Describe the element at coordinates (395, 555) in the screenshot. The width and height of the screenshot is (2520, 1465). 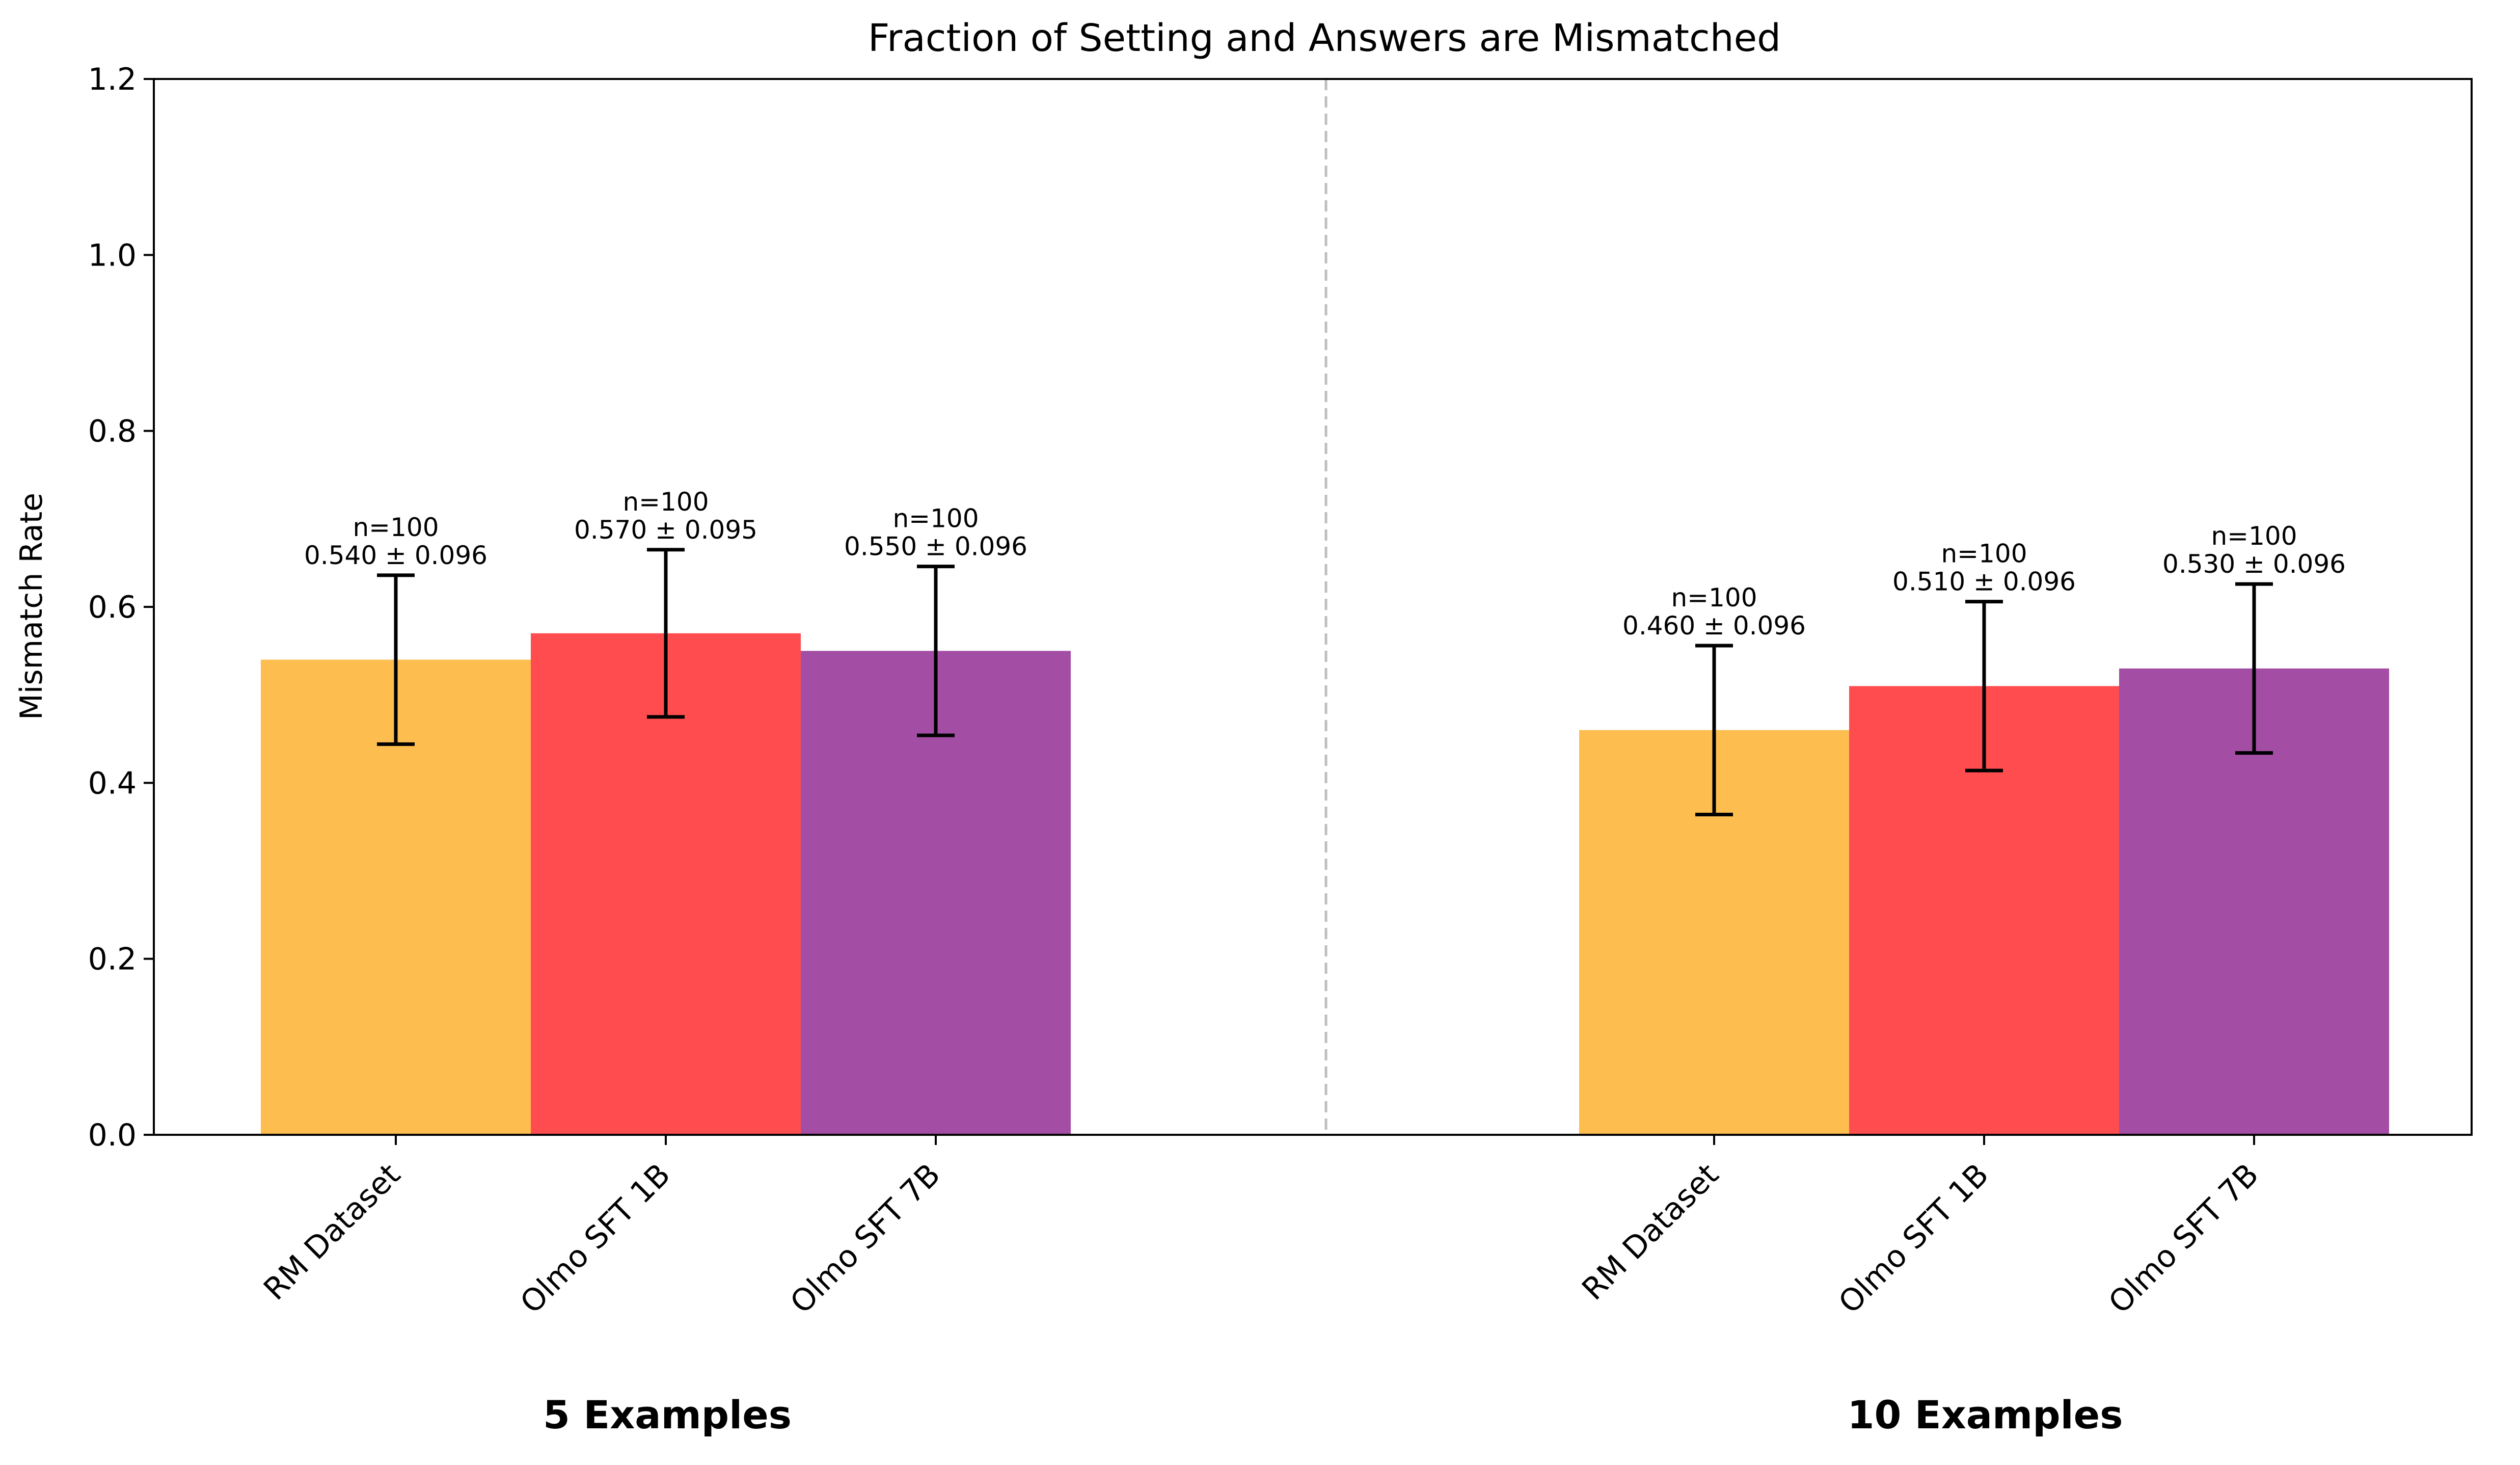
I see `bar-value-label: 0.540 ± 0.096` at that location.